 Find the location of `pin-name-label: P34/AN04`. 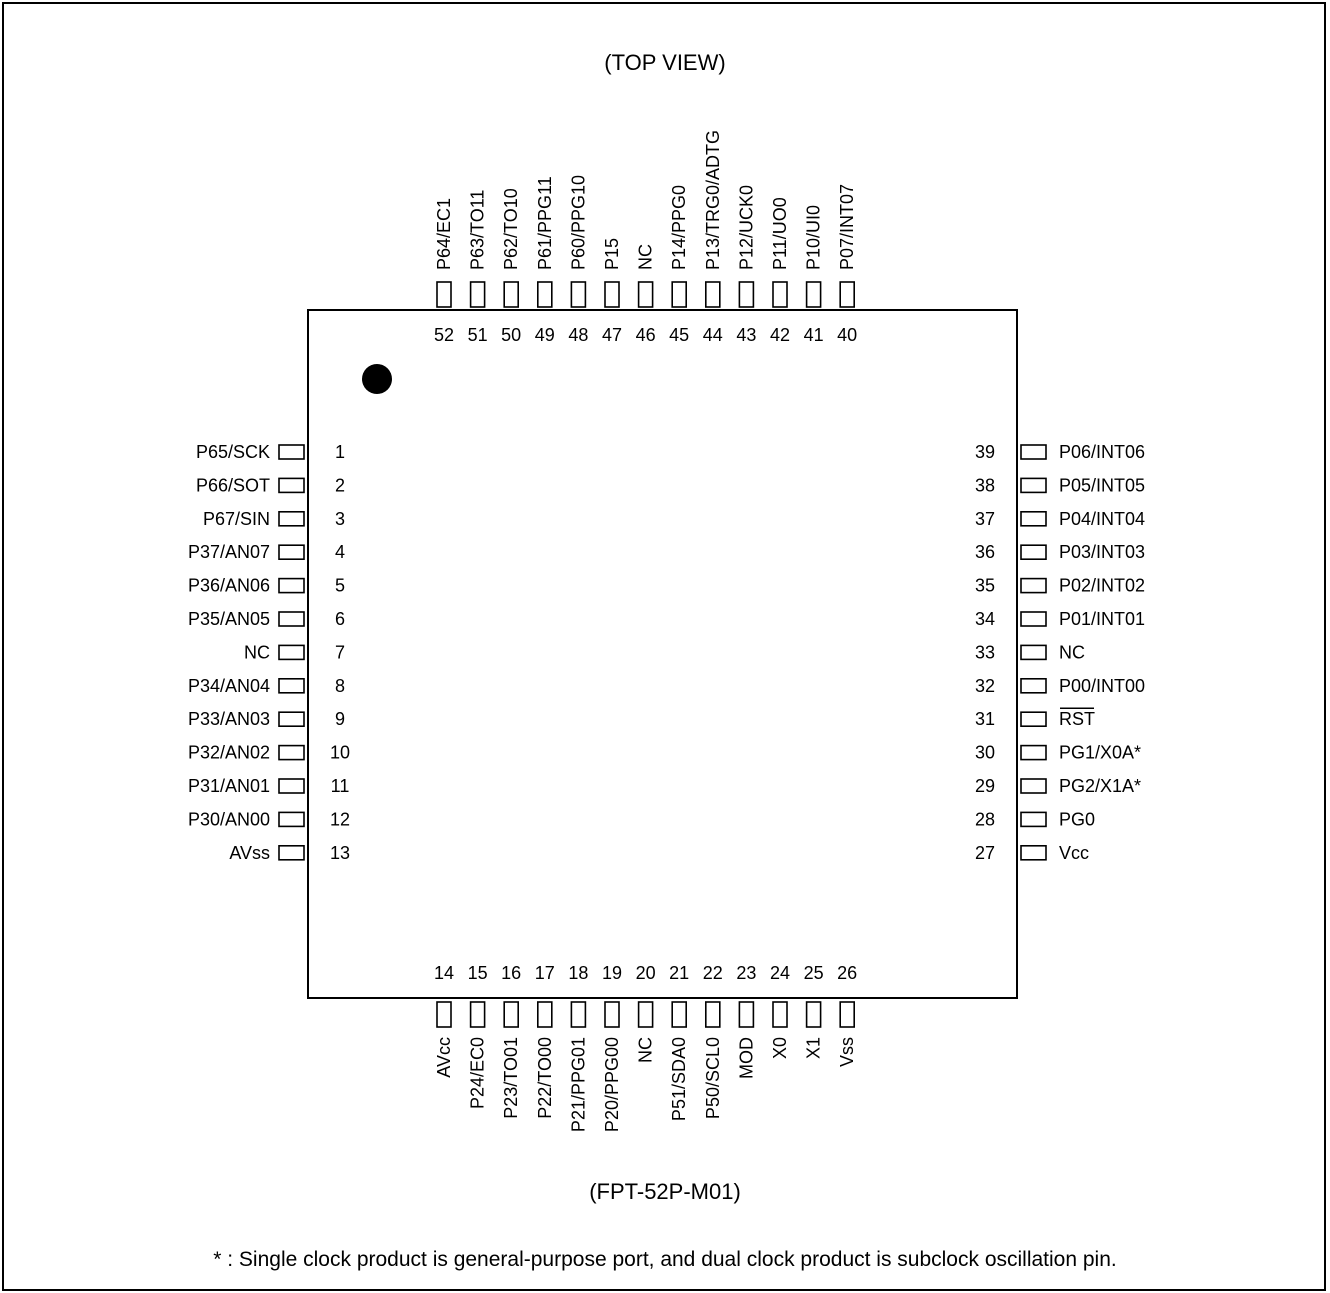

pin-name-label: P34/AN04 is located at coordinates (229, 686).